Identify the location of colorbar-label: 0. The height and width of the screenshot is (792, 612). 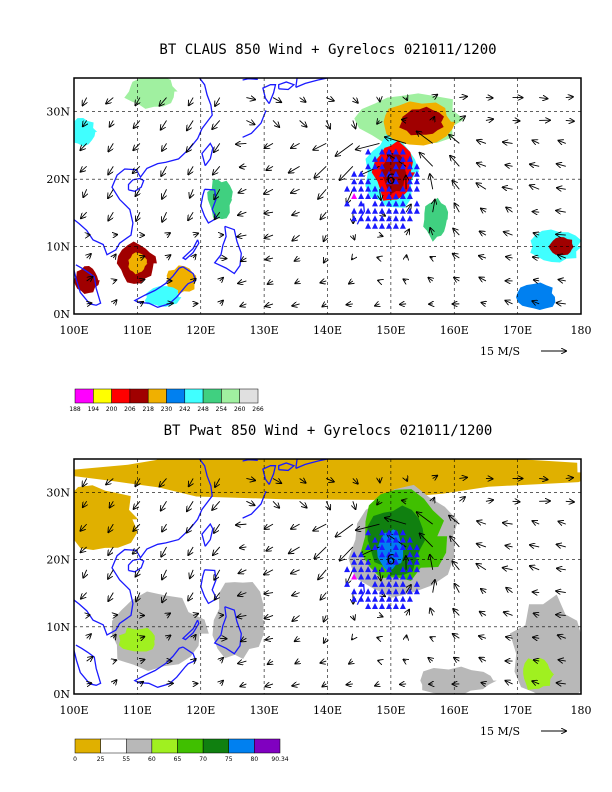
(75, 759).